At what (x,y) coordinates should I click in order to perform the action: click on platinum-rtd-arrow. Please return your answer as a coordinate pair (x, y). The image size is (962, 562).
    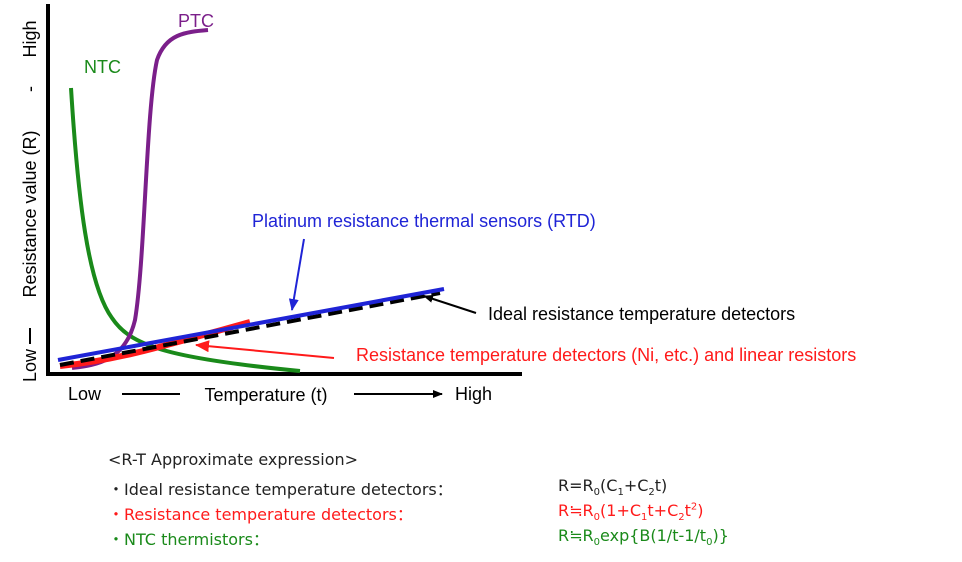
    Looking at the image, I should click on (296, 274).